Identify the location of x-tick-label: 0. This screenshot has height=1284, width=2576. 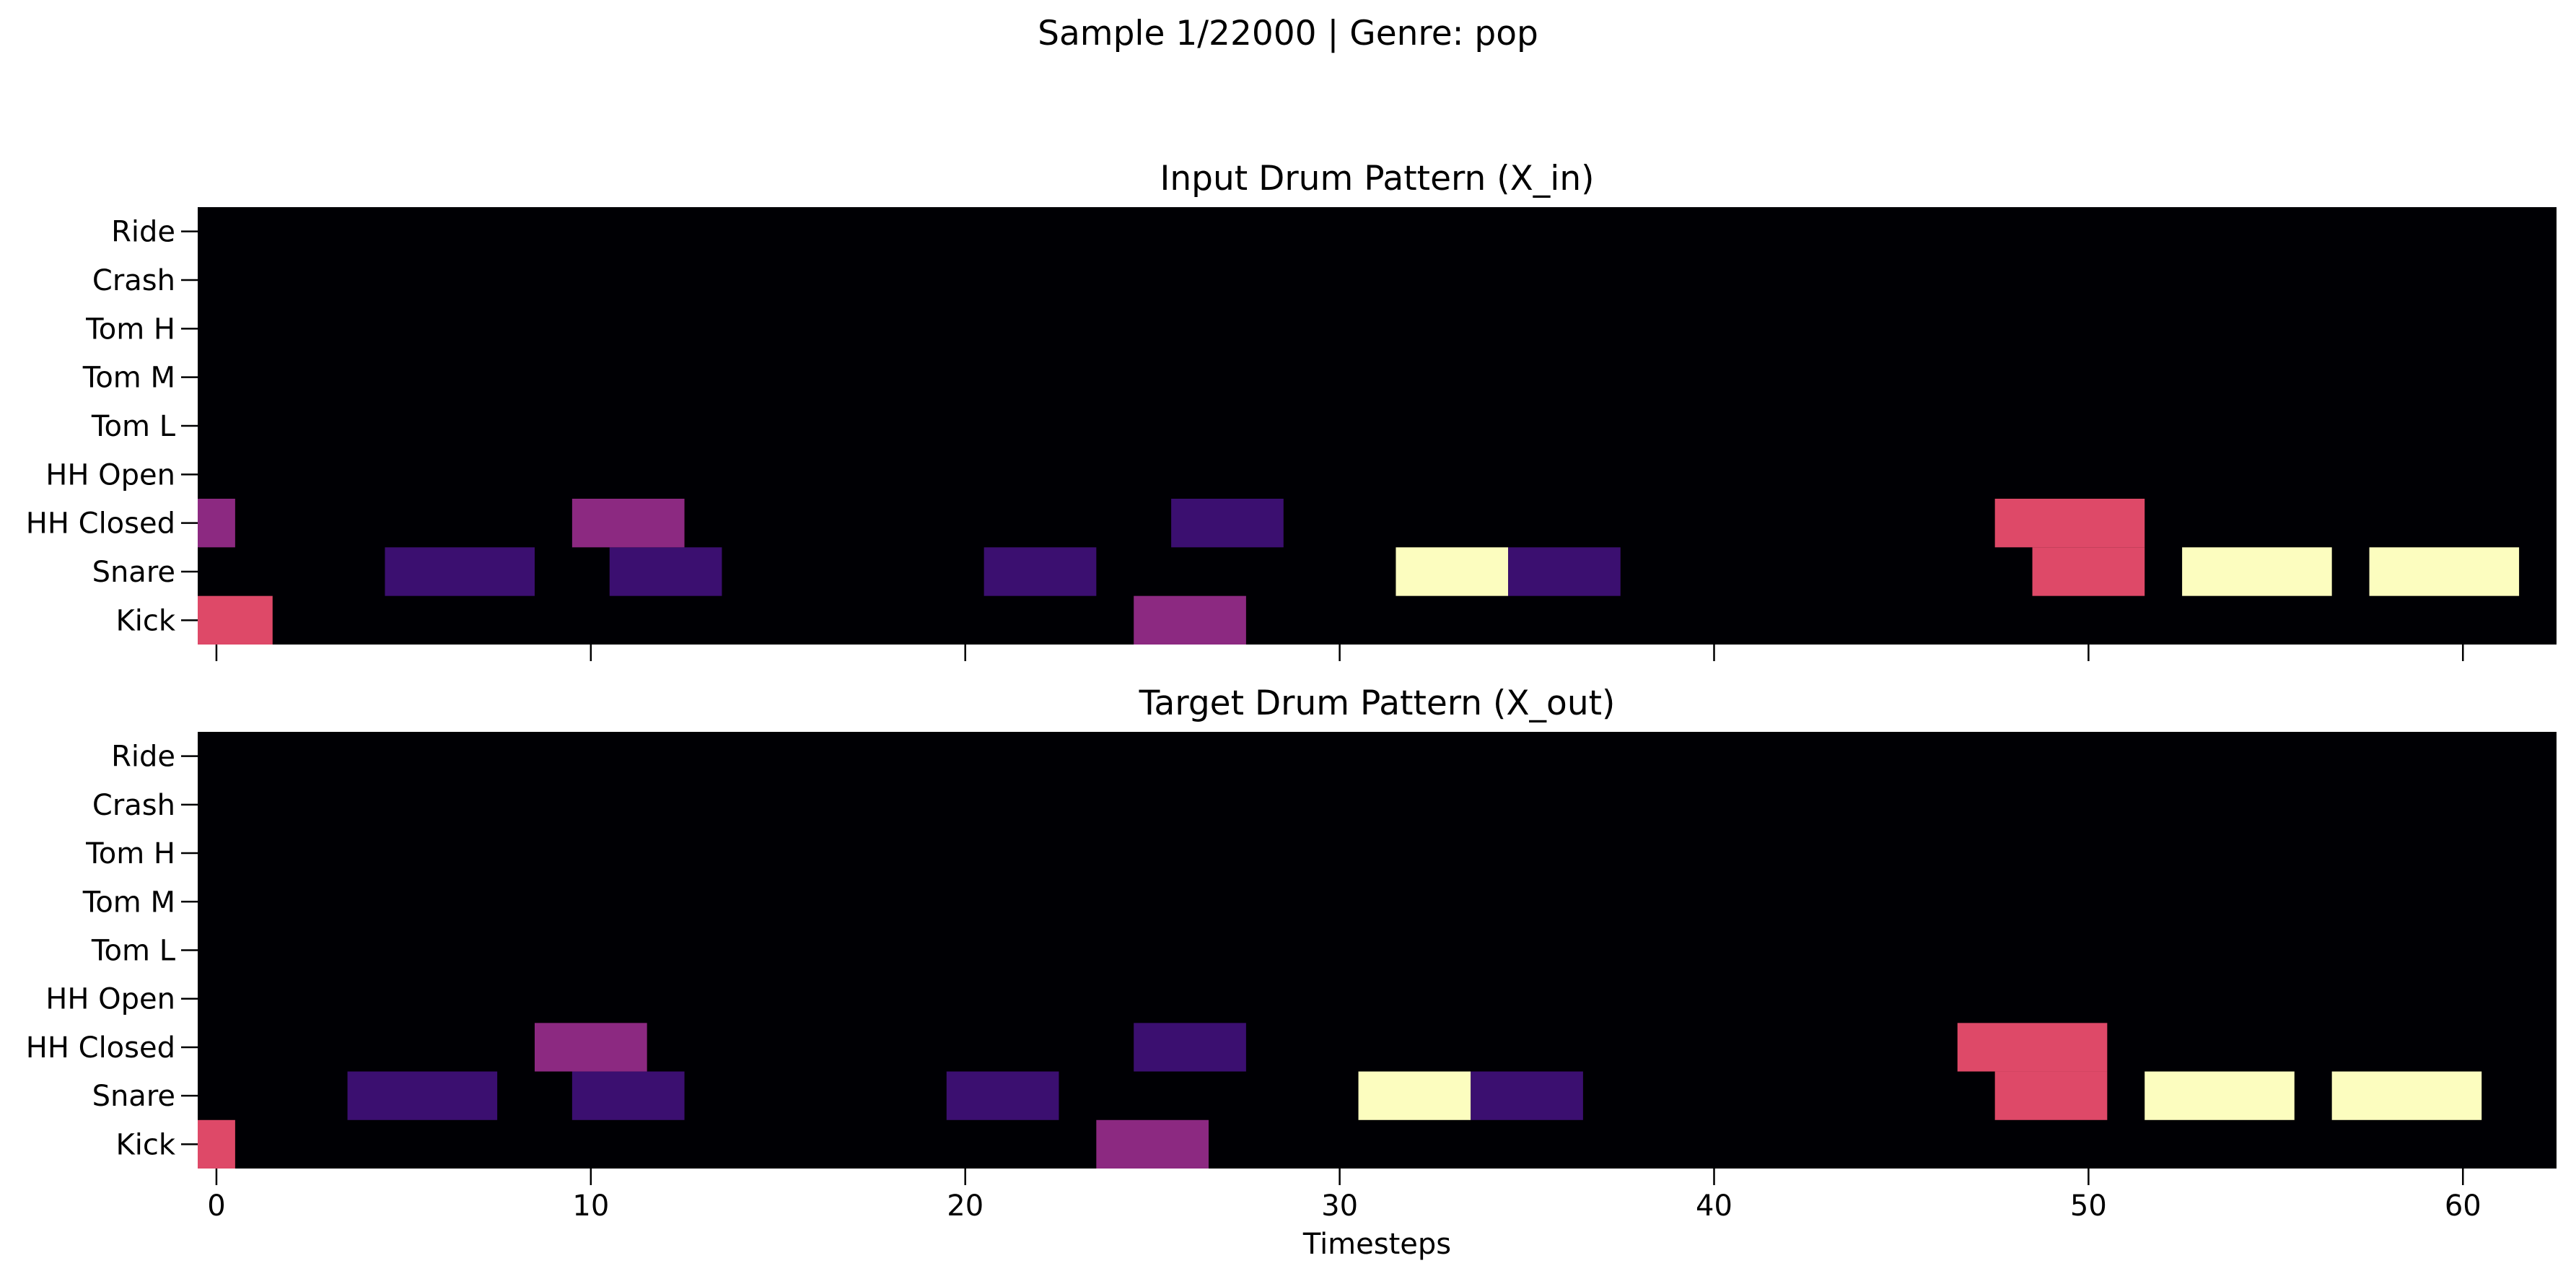
(216, 1206).